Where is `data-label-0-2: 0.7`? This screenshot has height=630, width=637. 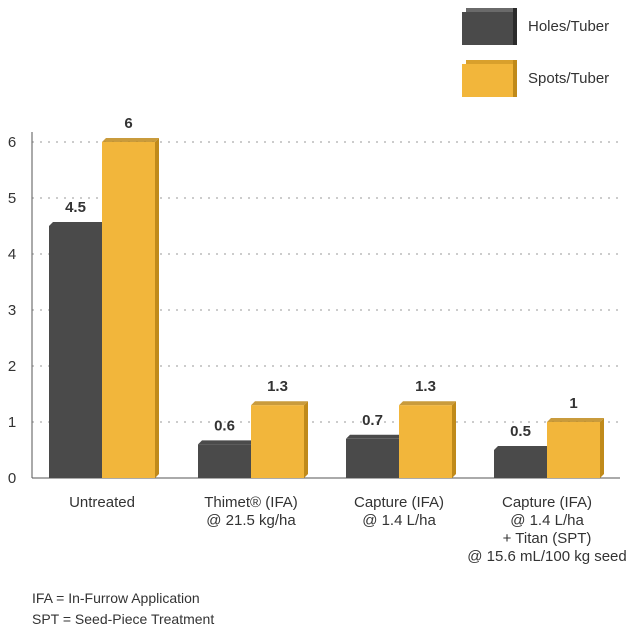
data-label-0-2: 0.7 is located at coordinates (372, 420).